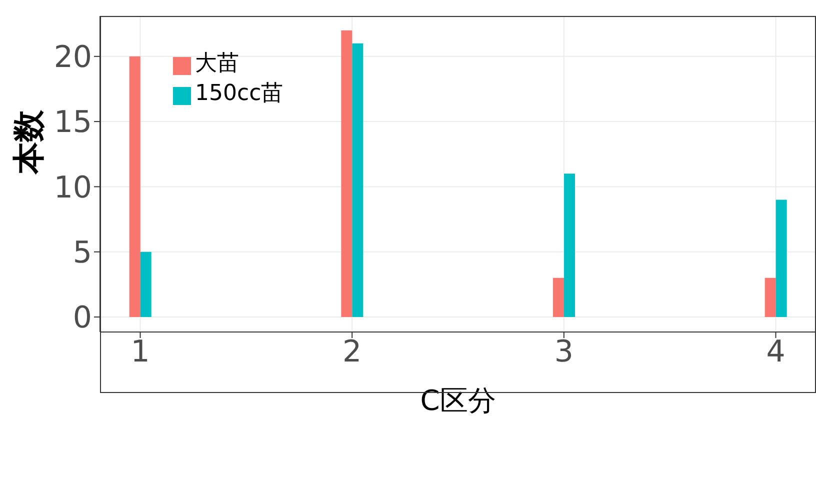 This screenshot has height=482, width=816. What do you see at coordinates (217, 63) in the screenshot?
I see `legend-label: 大苗` at bounding box center [217, 63].